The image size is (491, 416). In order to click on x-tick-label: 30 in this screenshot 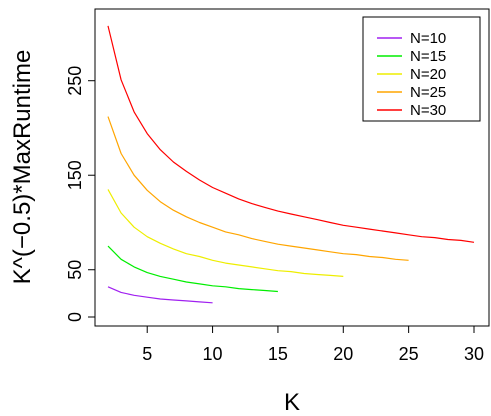, I will do `click(474, 354)`.